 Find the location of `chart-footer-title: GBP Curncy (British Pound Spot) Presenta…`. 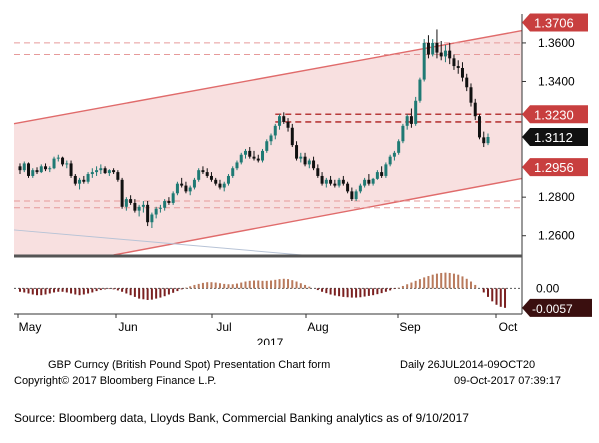

chart-footer-title: GBP Curncy (British Pound Spot) Presenta… is located at coordinates (291, 365).